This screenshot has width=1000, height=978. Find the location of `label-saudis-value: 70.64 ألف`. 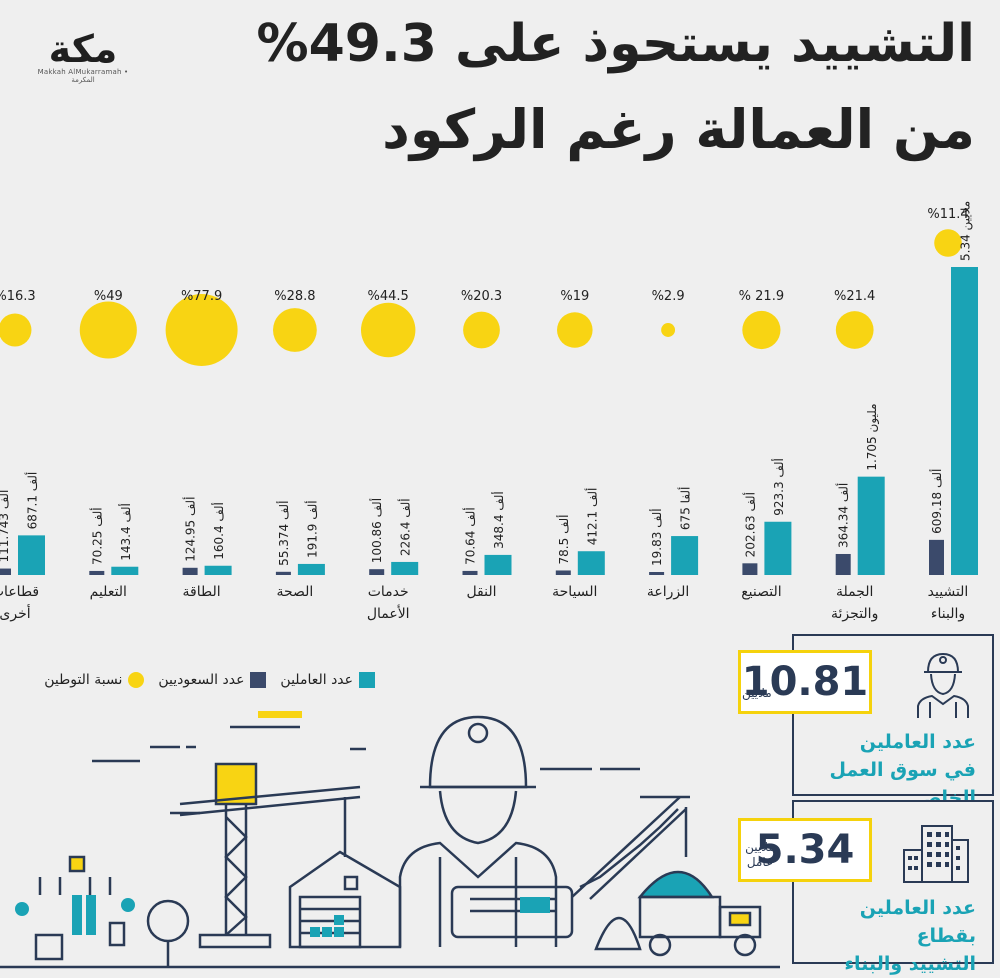

label-saudis-value: 70.64 ألف is located at coordinates (470, 536).